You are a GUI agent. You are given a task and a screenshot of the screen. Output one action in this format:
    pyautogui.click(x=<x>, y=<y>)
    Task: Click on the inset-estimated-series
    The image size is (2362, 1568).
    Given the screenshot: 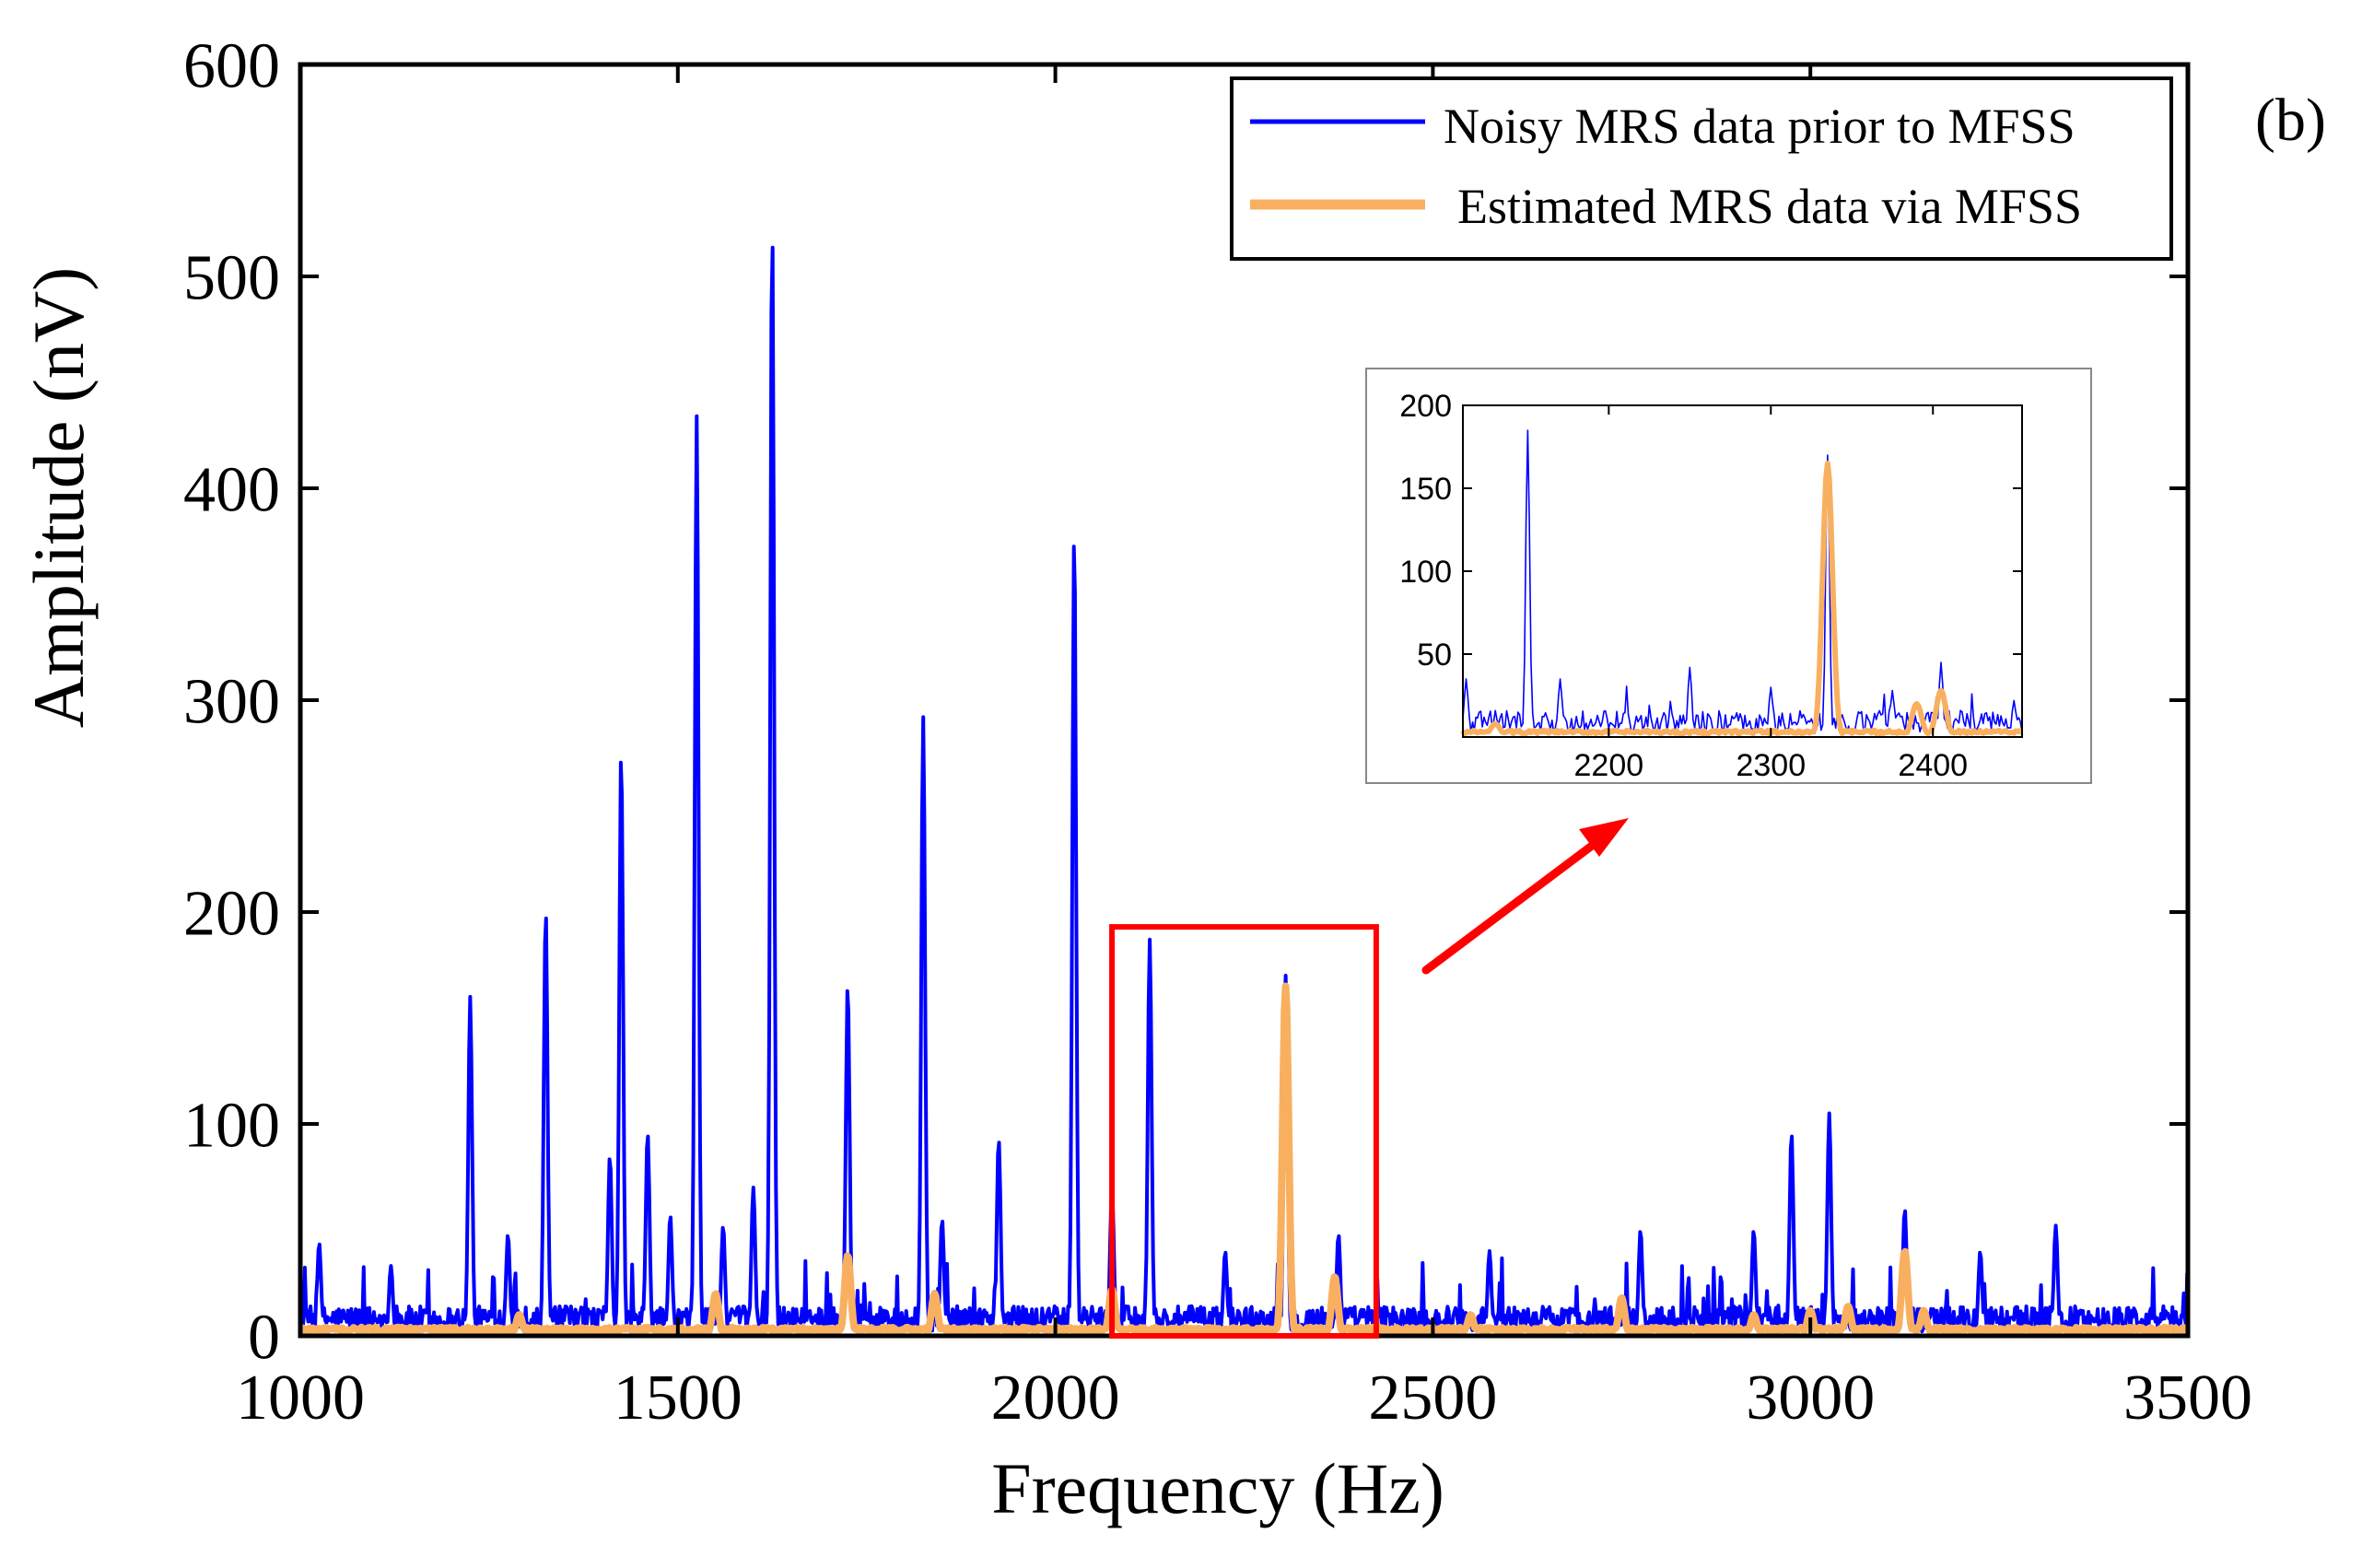 What is the action you would take?
    pyautogui.click(x=1742, y=599)
    